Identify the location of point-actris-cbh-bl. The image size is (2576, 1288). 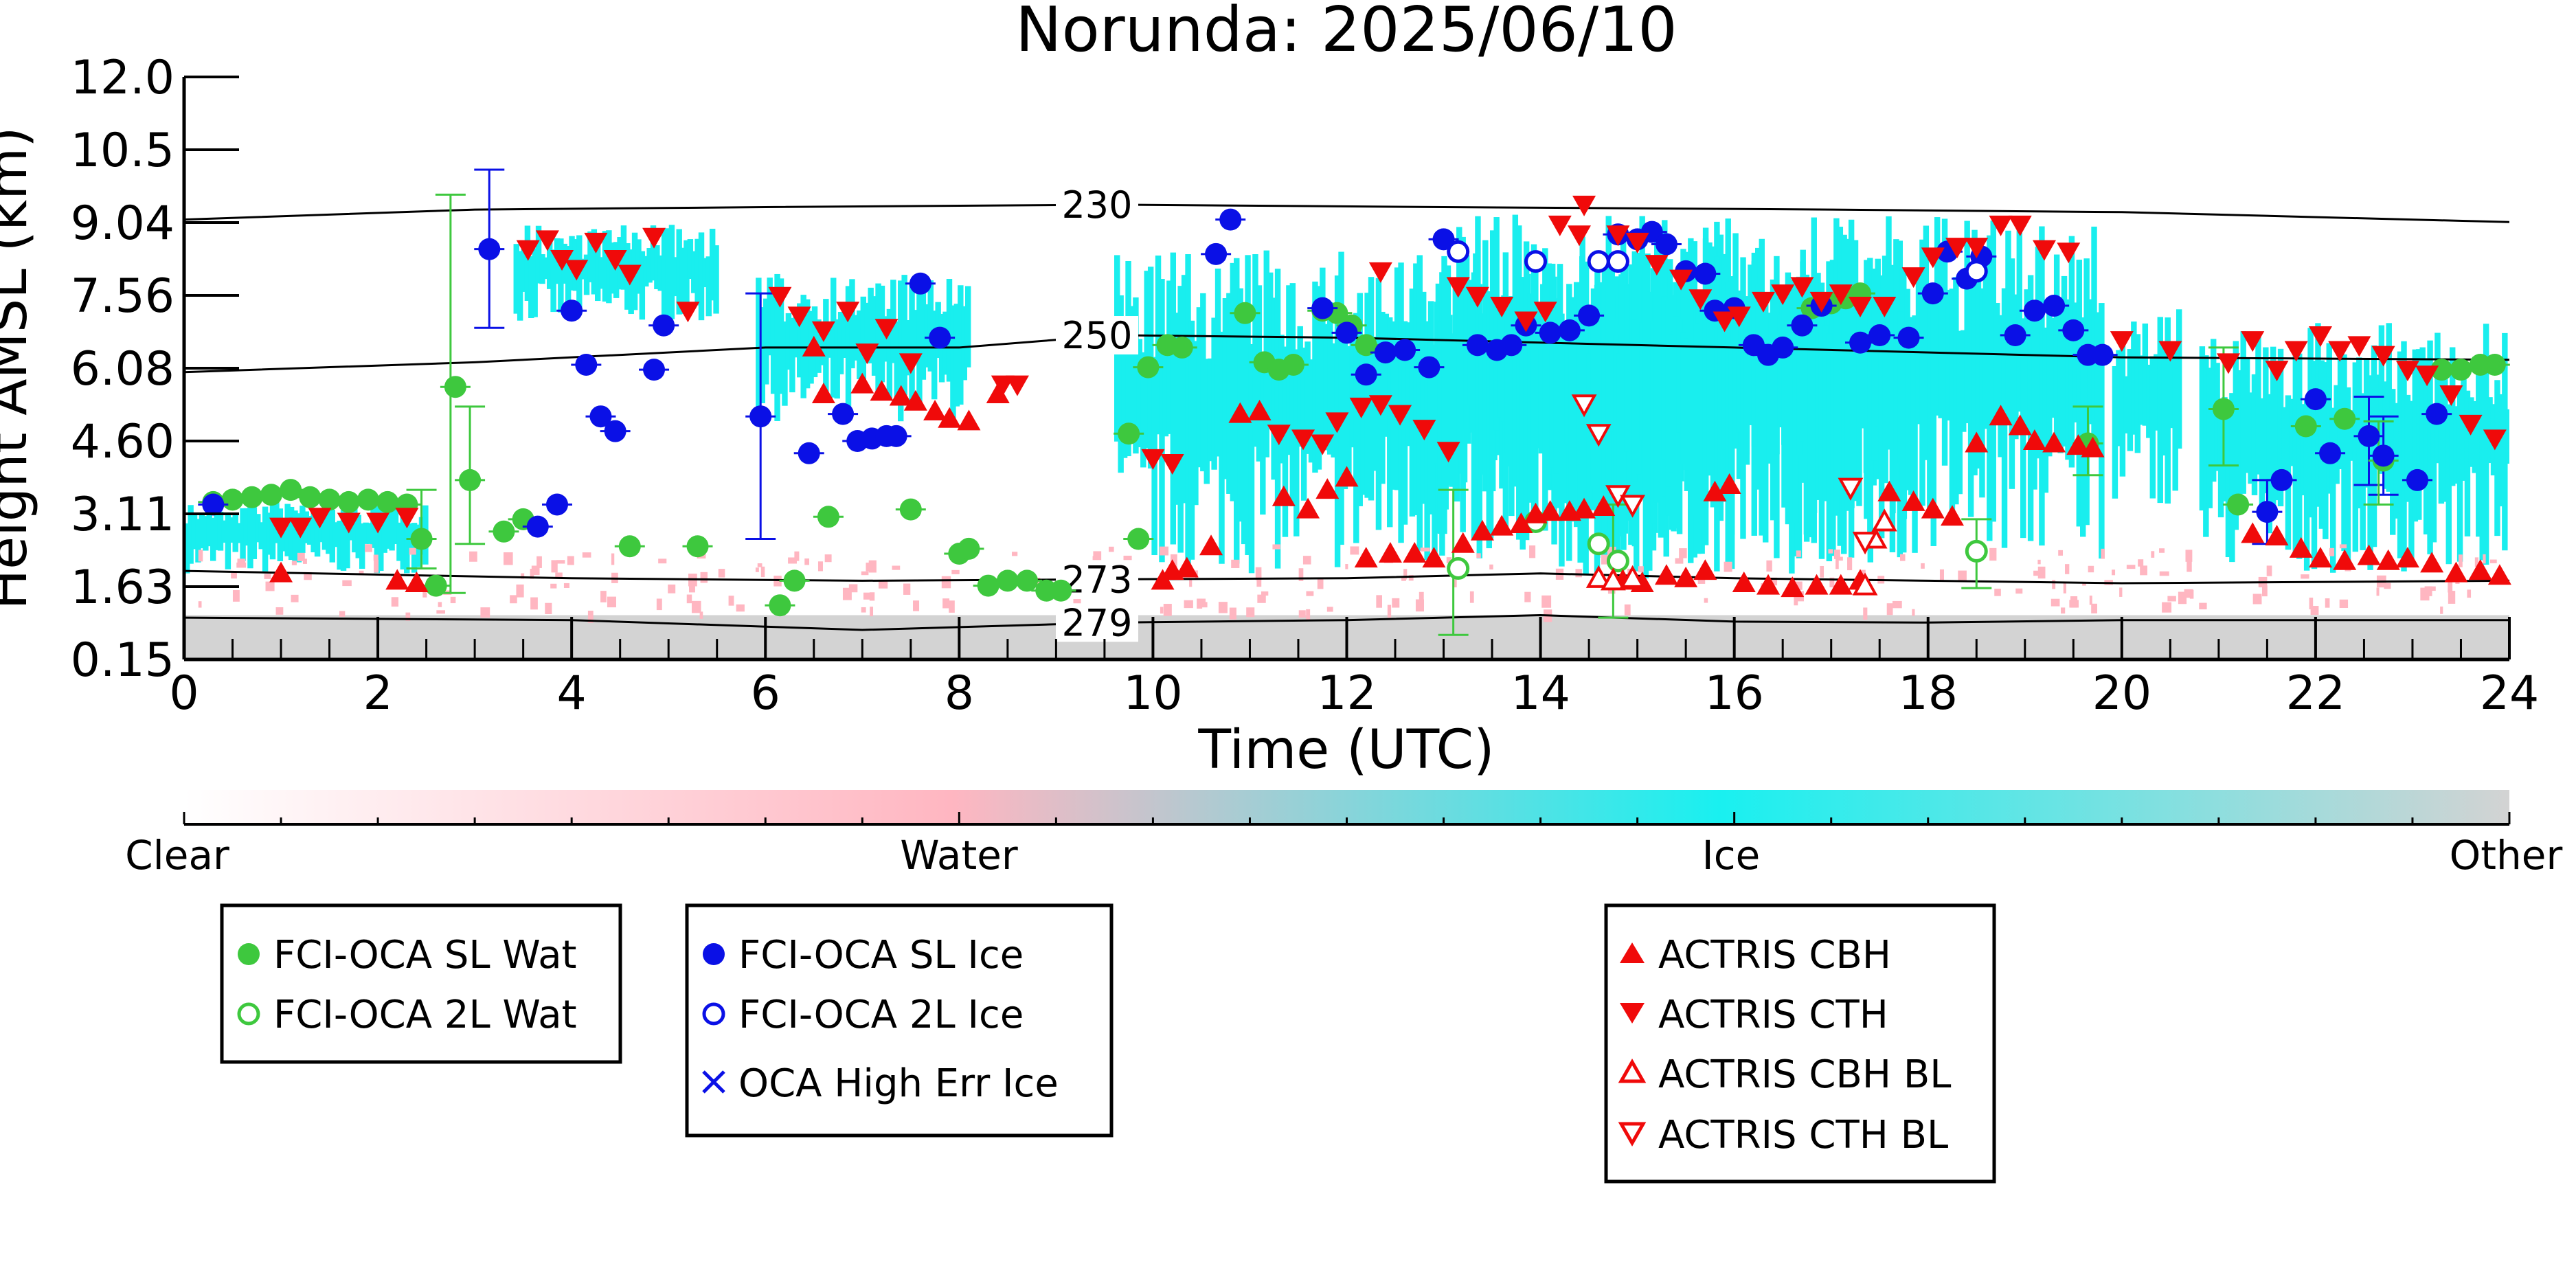
(1632, 576).